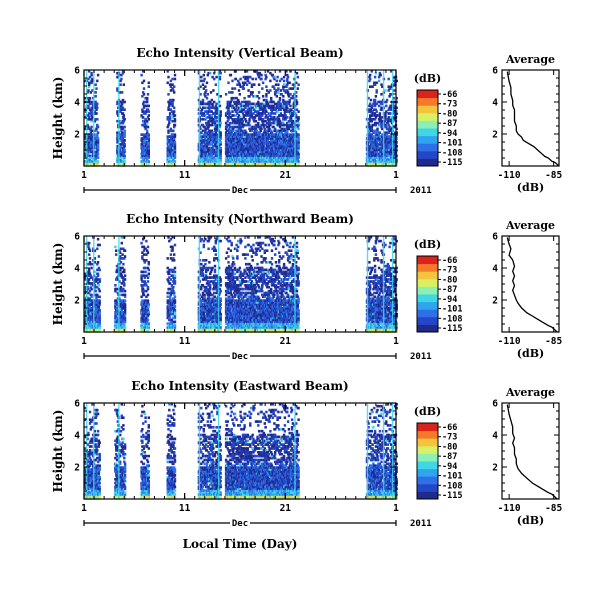  I want to click on colorbar: (dB)-66-73-80-87-94-101-108-115, so click(438, 120).